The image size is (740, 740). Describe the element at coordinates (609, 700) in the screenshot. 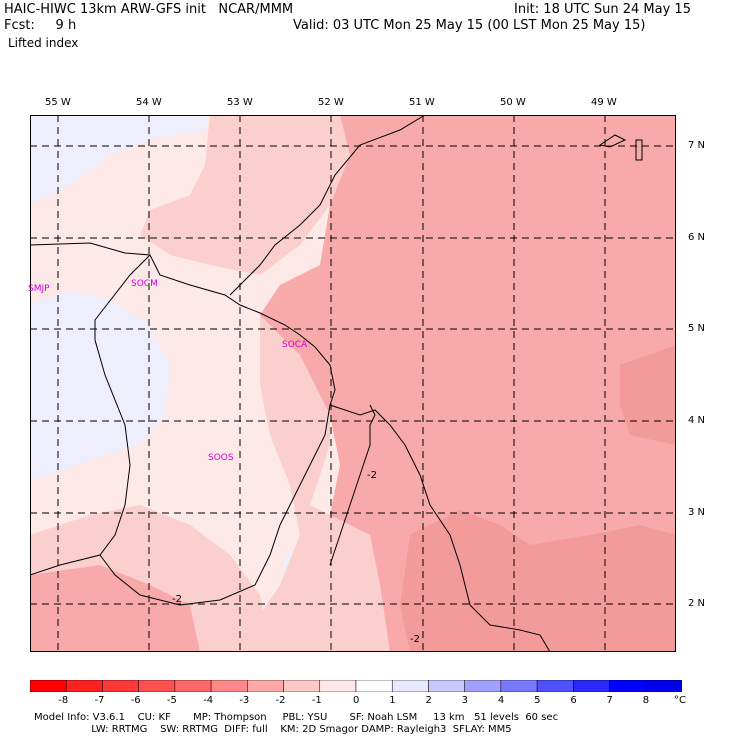

I see `colorbar-tick-label: 7` at that location.